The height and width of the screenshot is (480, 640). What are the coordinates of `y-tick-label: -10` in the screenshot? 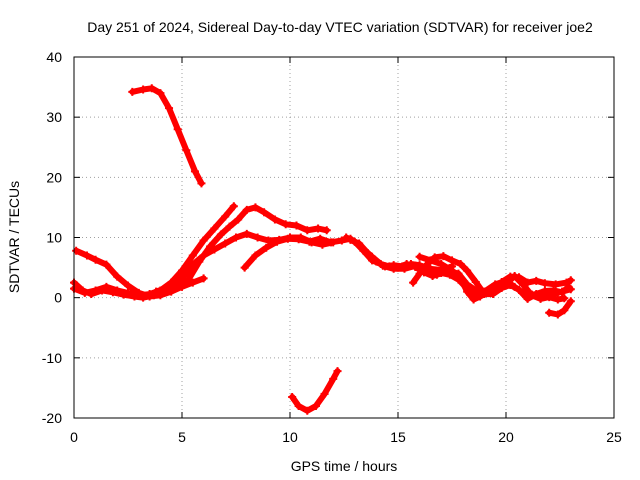 It's located at (52, 358).